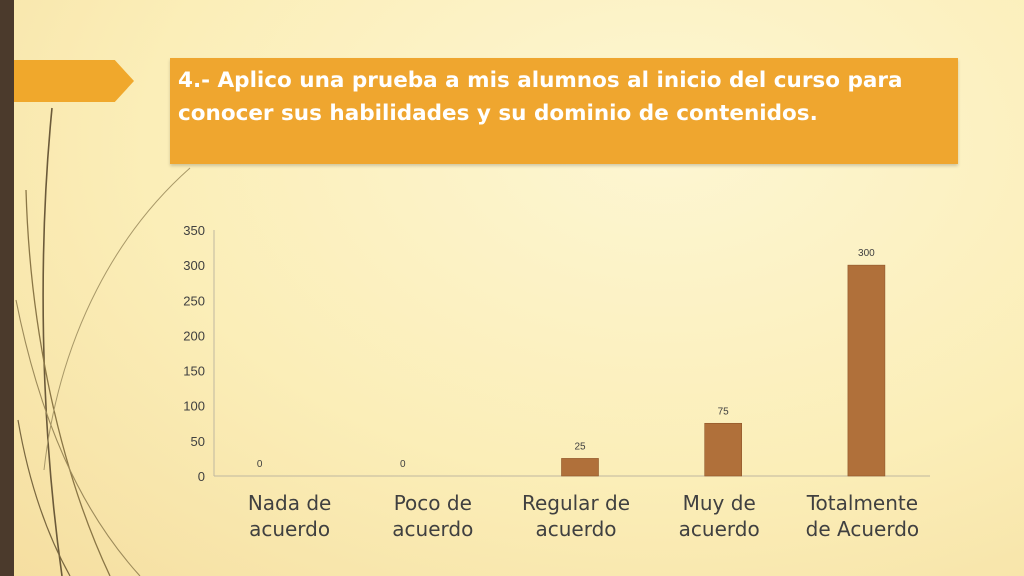 This screenshot has width=1024, height=576. What do you see at coordinates (194, 371) in the screenshot?
I see `y-tick-label: 150` at bounding box center [194, 371].